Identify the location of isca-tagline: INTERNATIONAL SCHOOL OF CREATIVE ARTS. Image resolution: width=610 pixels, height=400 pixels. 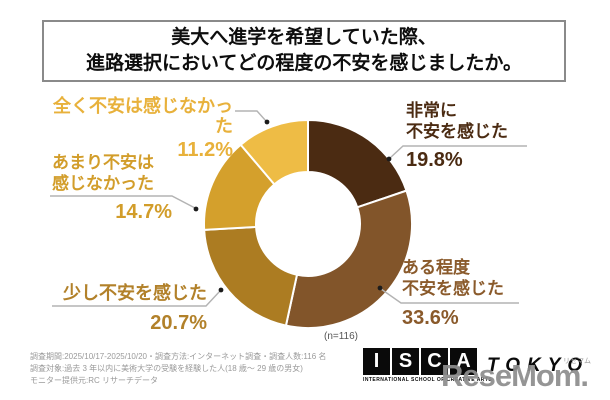
(428, 380).